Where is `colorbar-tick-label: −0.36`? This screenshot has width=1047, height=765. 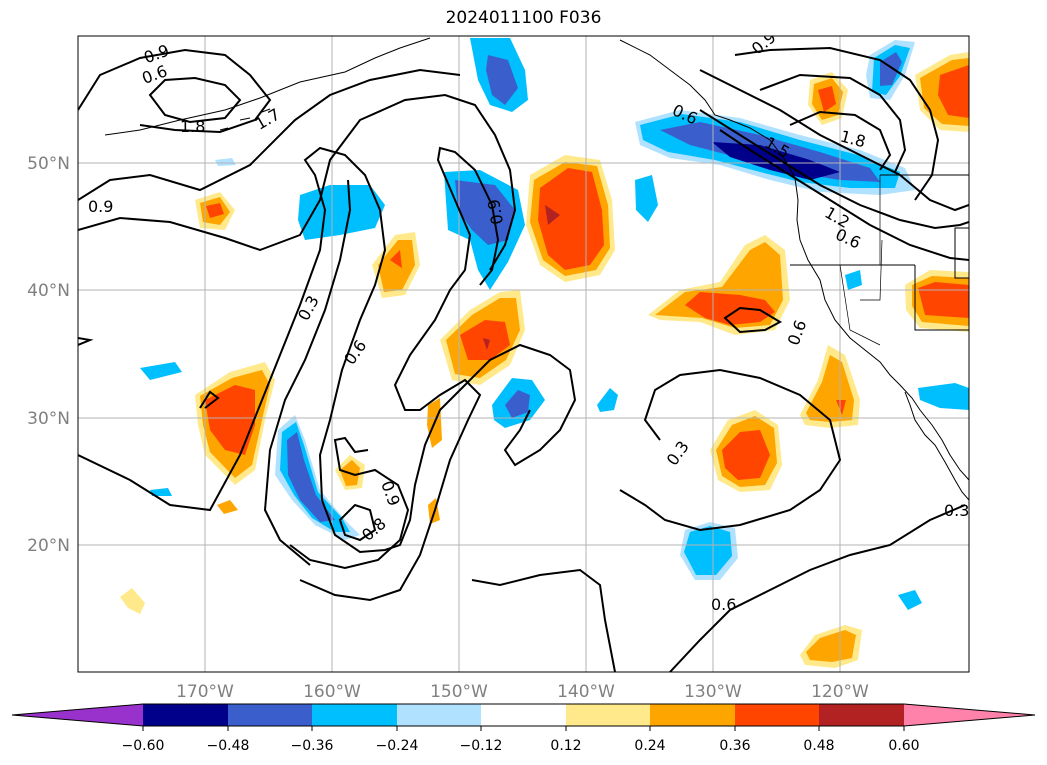 colorbar-tick-label: −0.36 is located at coordinates (312, 746).